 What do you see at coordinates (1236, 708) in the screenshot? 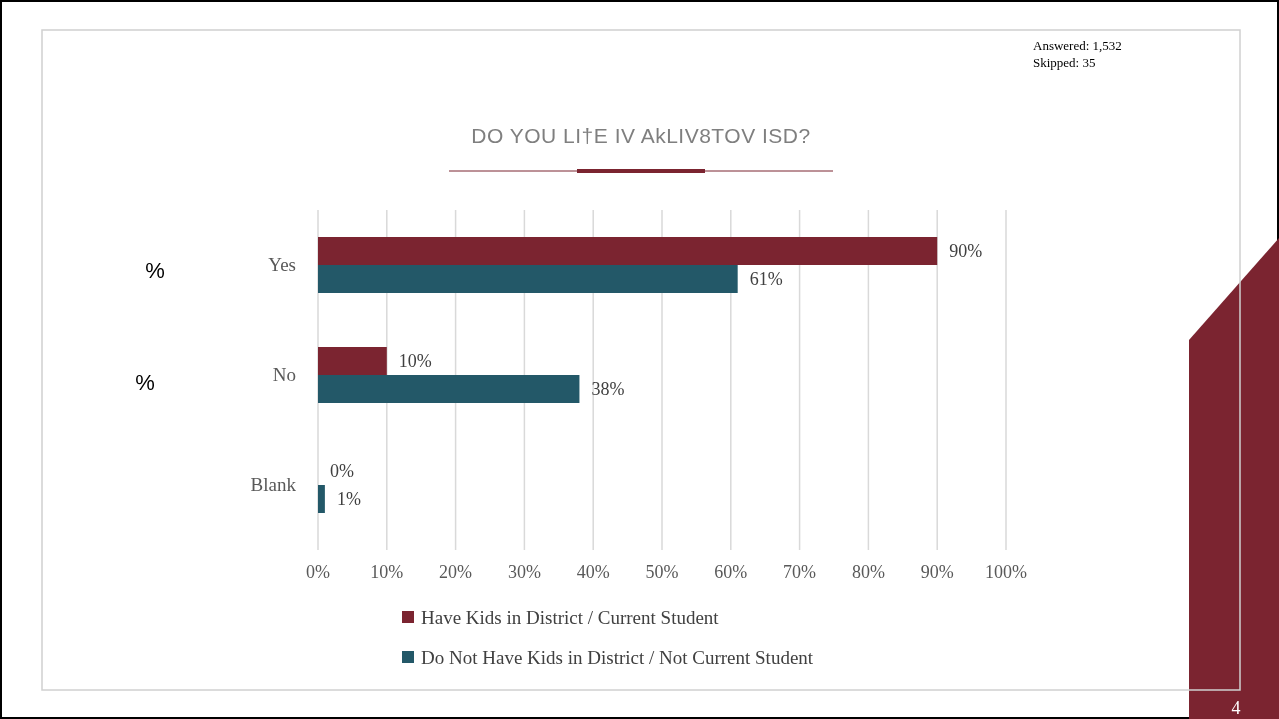
I see `text: 4` at bounding box center [1236, 708].